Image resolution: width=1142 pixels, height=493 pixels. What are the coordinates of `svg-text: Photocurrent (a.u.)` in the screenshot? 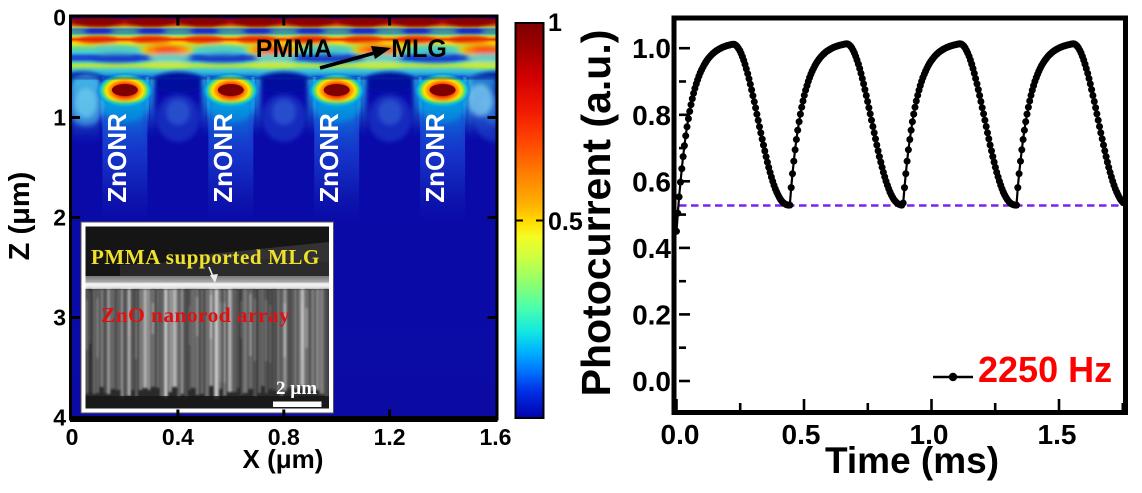 It's located at (596, 213).